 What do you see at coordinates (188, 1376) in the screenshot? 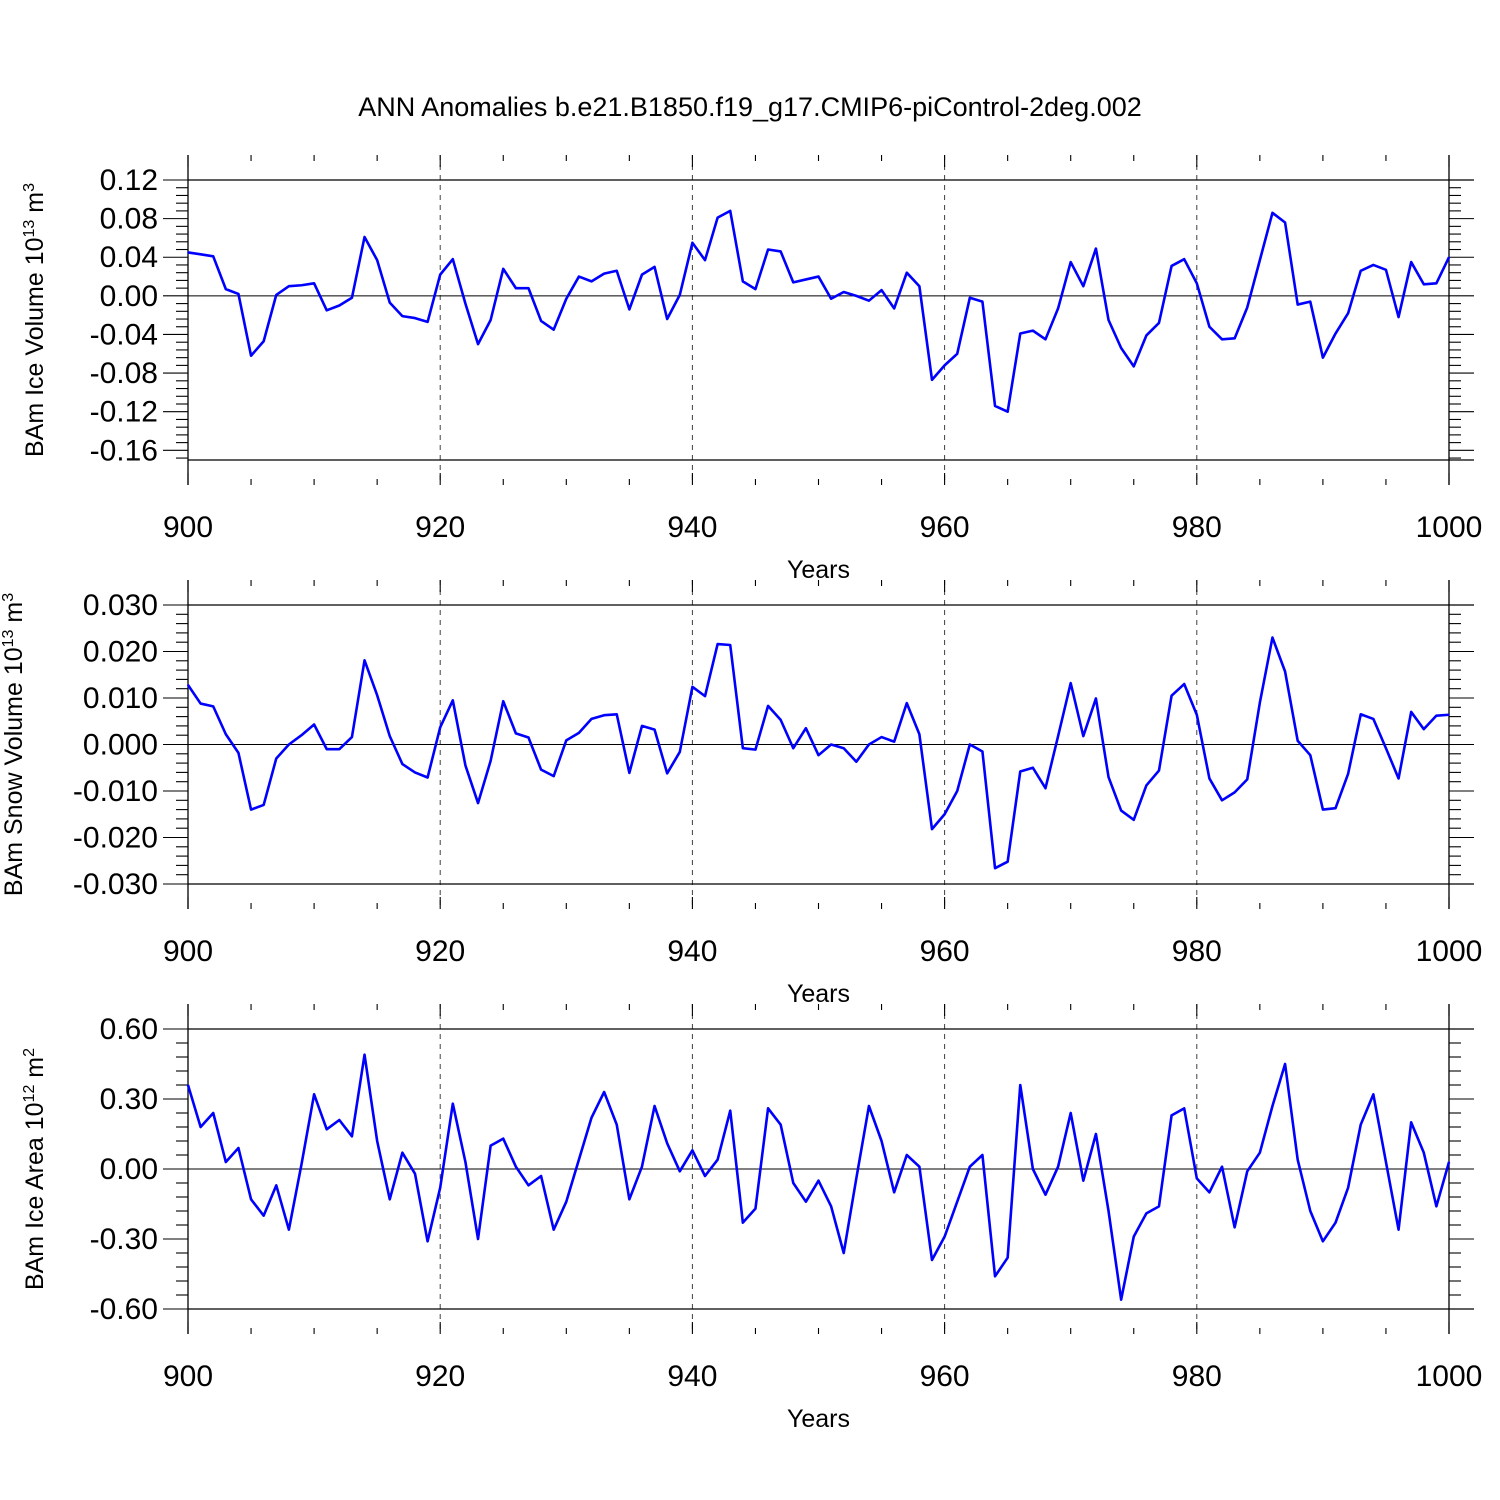
I see `x-tick-label: 900` at bounding box center [188, 1376].